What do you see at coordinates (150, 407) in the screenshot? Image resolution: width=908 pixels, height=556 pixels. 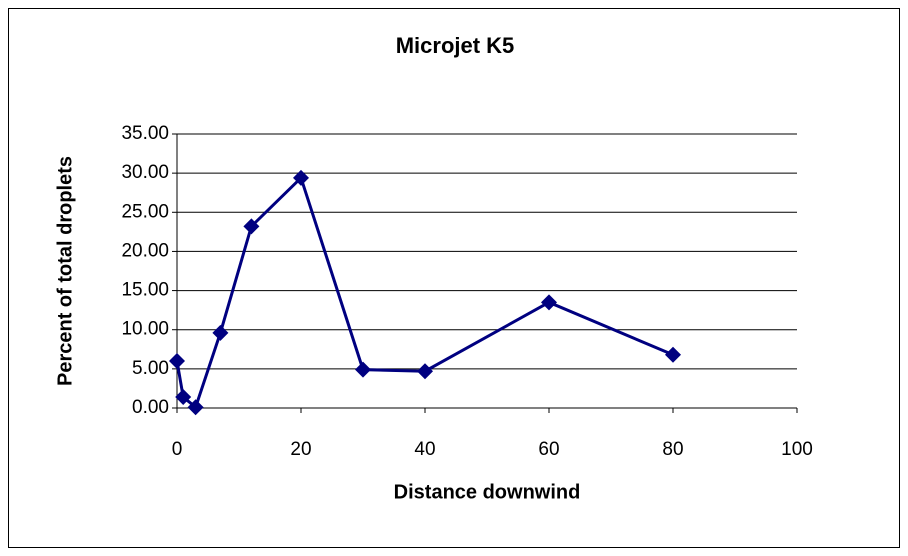 I see `y-tick-label: 0.00` at bounding box center [150, 407].